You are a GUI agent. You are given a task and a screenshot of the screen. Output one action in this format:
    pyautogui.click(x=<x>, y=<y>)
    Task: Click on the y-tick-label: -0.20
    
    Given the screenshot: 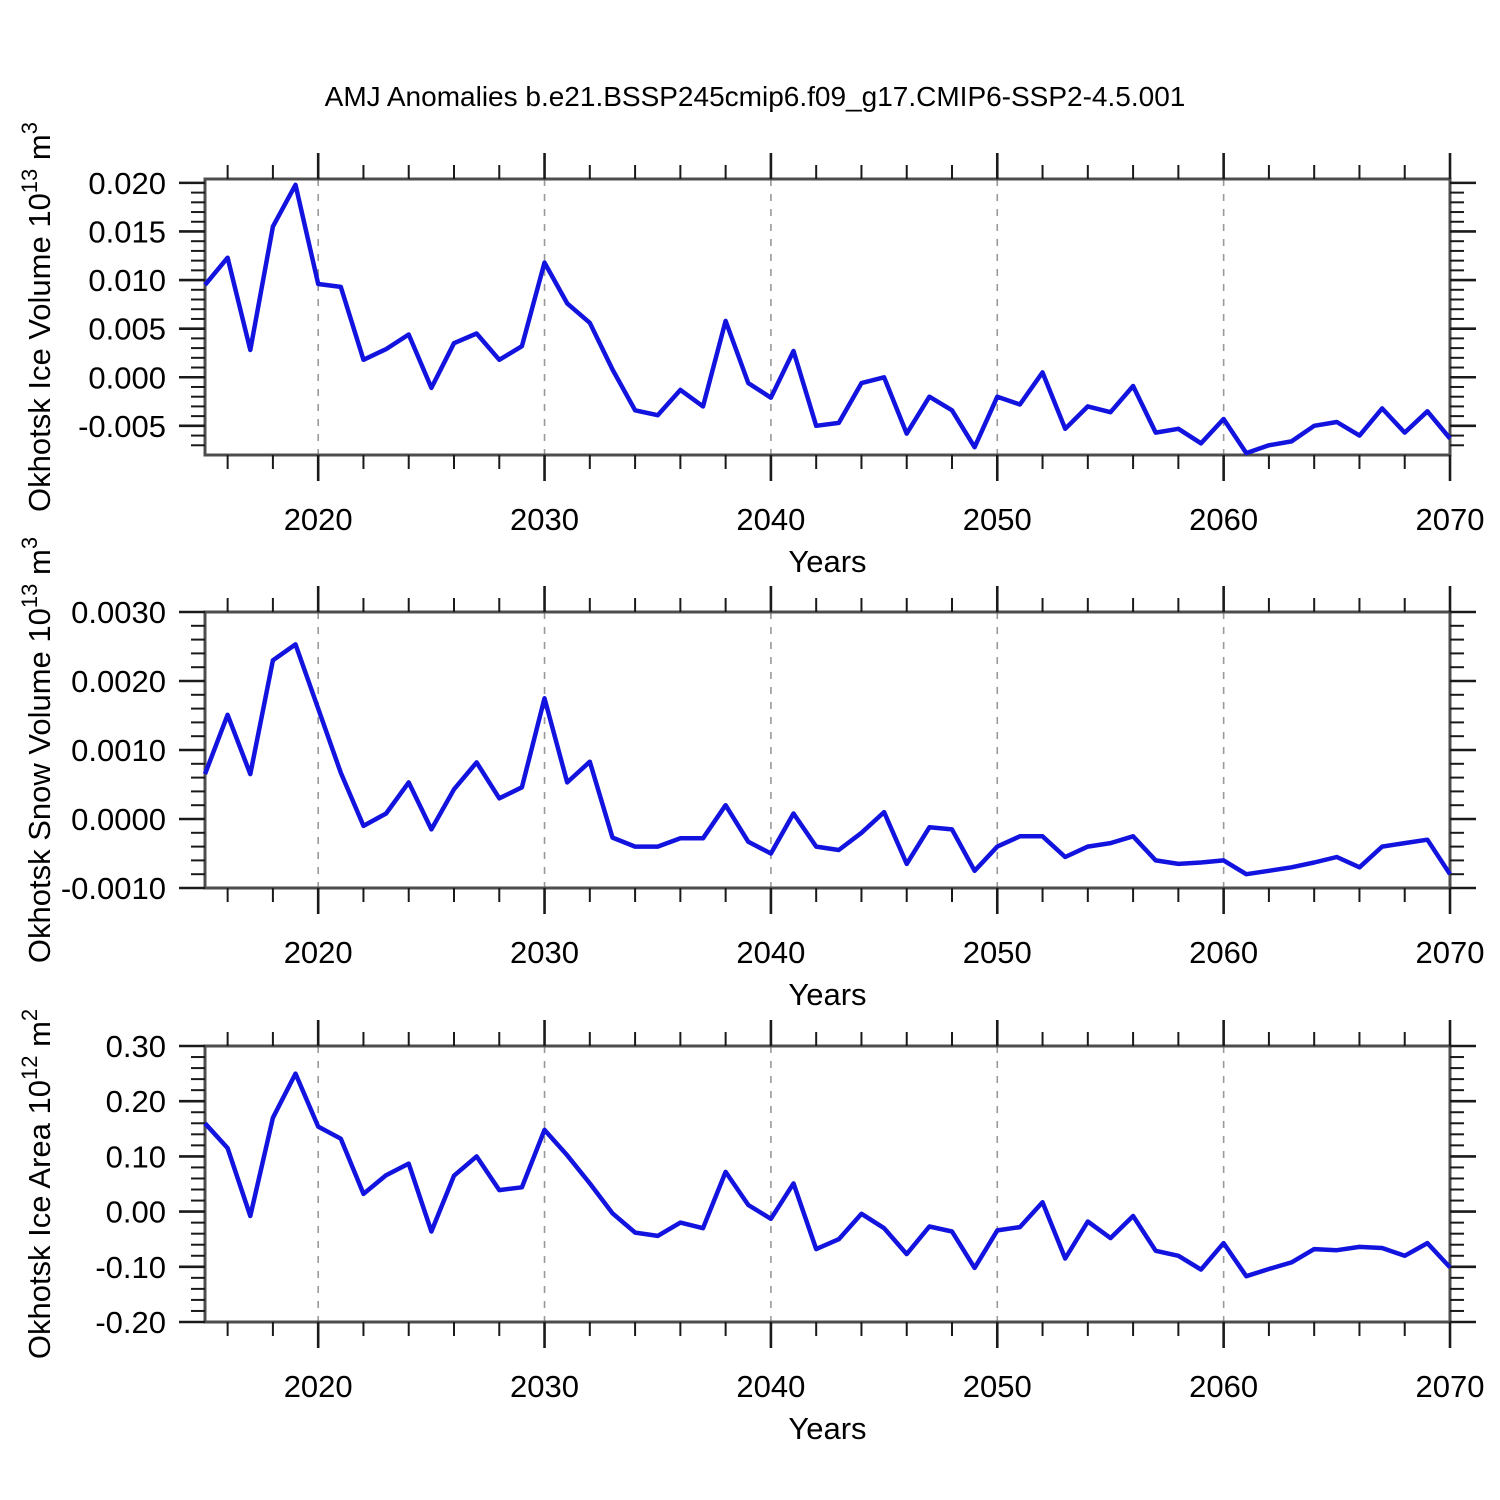 What is the action you would take?
    pyautogui.click(x=130, y=1322)
    